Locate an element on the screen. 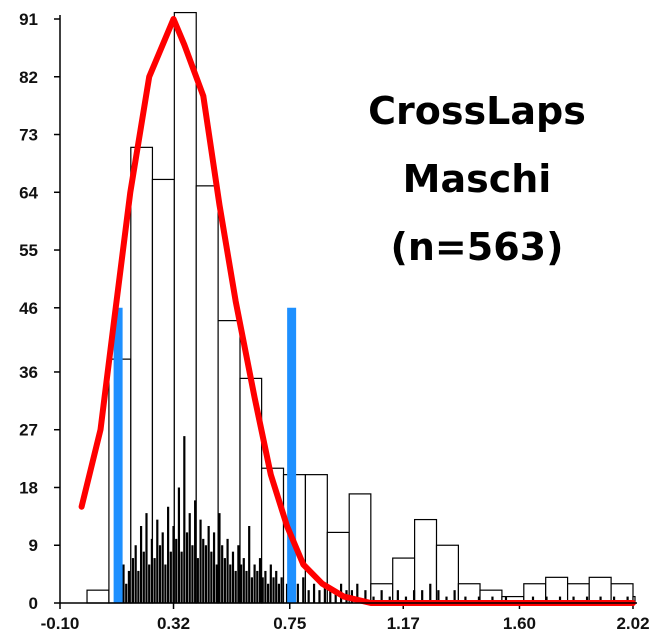  y-axis-ticks: 0 9 18 27 36 46 55 64 73 82 91 is located at coordinates (39, 311).